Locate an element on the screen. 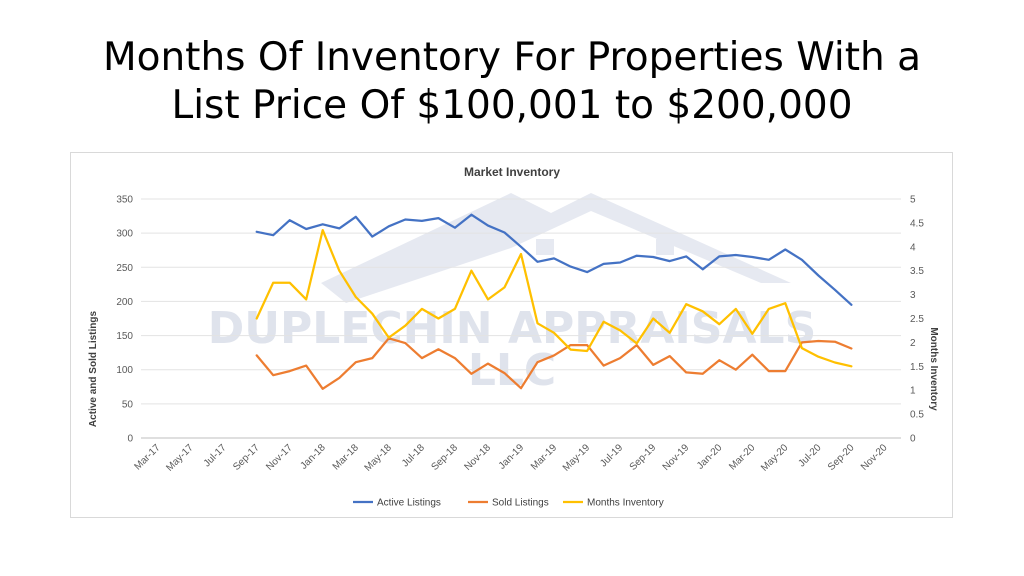 The width and height of the screenshot is (1024, 576). y2-tick-label: 2.5 is located at coordinates (917, 319).